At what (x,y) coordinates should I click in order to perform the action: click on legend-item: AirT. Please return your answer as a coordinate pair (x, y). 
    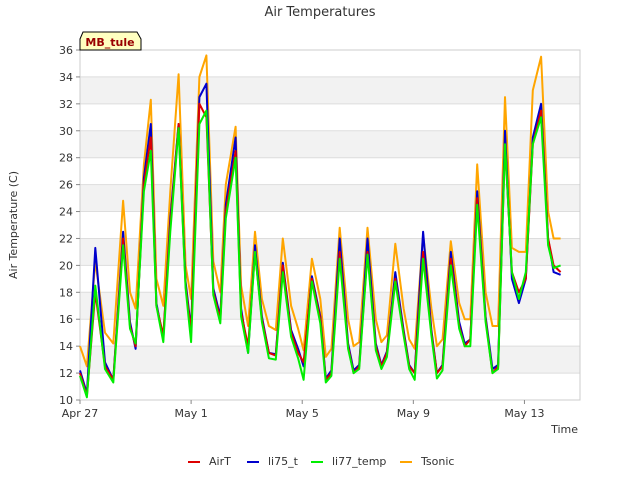
    Looking at the image, I should click on (209, 461).